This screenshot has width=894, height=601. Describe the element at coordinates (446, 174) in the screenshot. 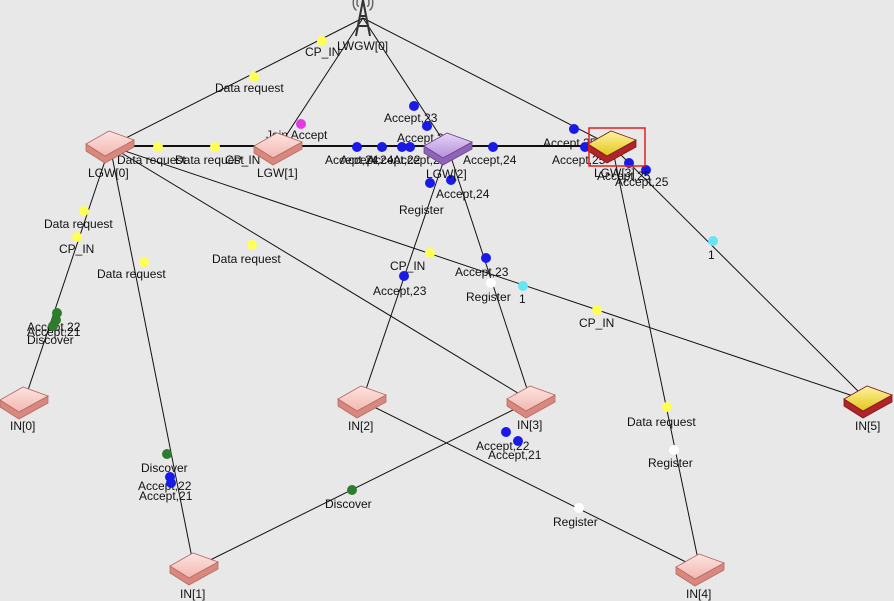

I see `node-label-lgw2: LGW[2]` at that location.